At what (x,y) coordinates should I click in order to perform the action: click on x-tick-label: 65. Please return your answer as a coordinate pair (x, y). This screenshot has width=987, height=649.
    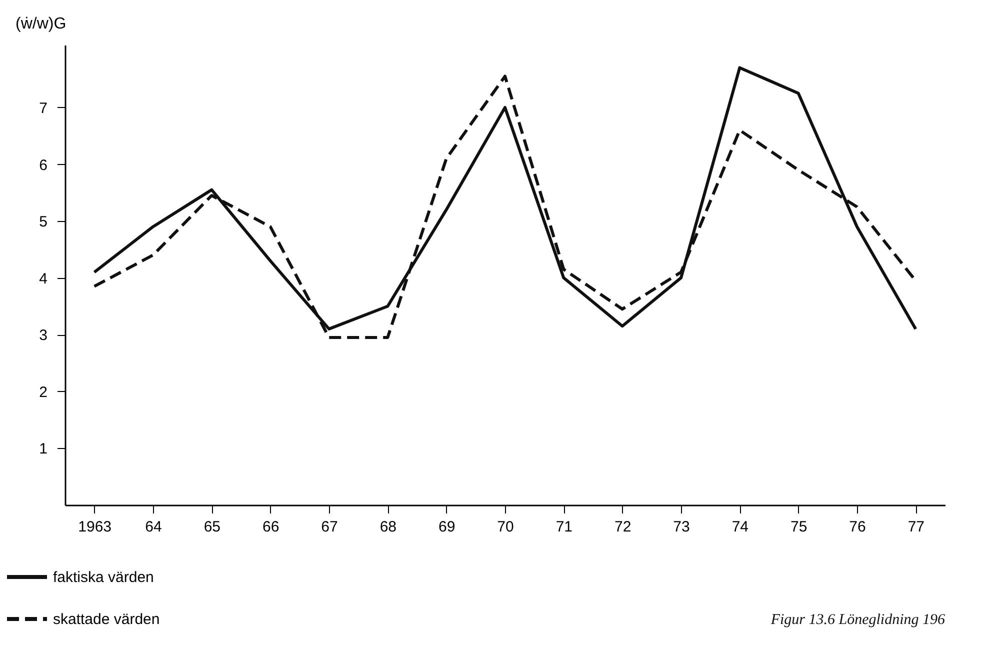
    Looking at the image, I should click on (212, 527).